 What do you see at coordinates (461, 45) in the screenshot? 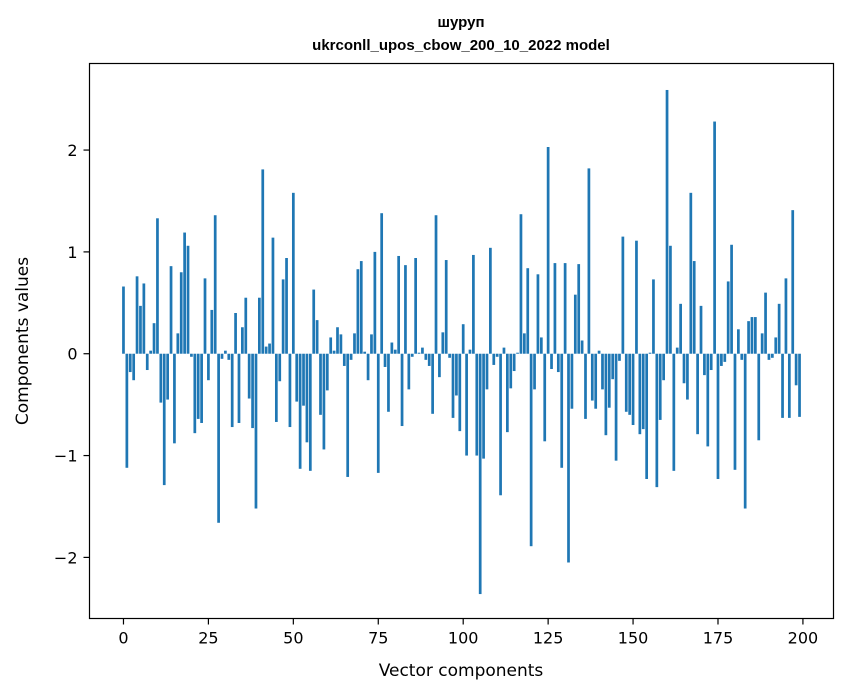
I see `chart-title-line-2: ukrconll_upos_cbow_200_10_2022 model` at bounding box center [461, 45].